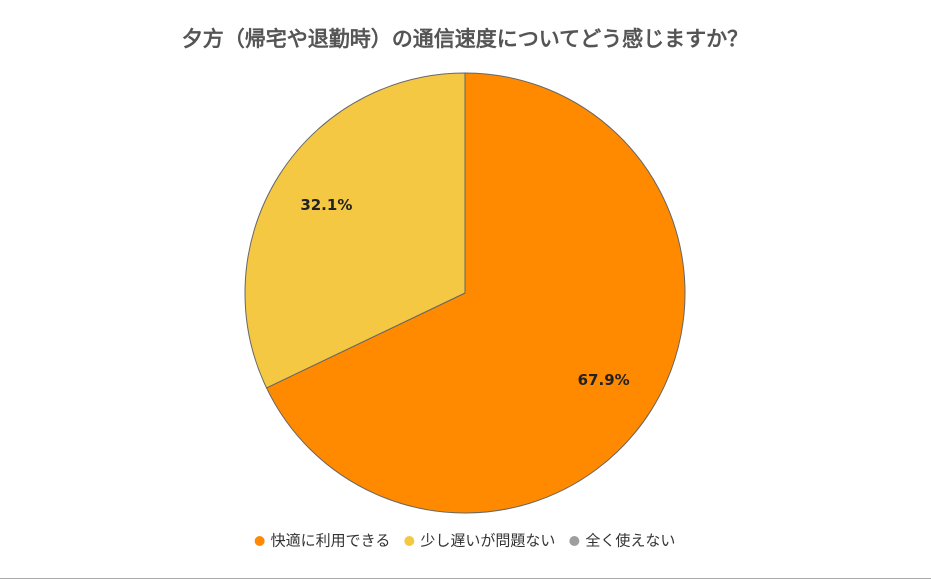  Describe the element at coordinates (604, 380) in the screenshot. I see `value-label: 67.9%` at that location.